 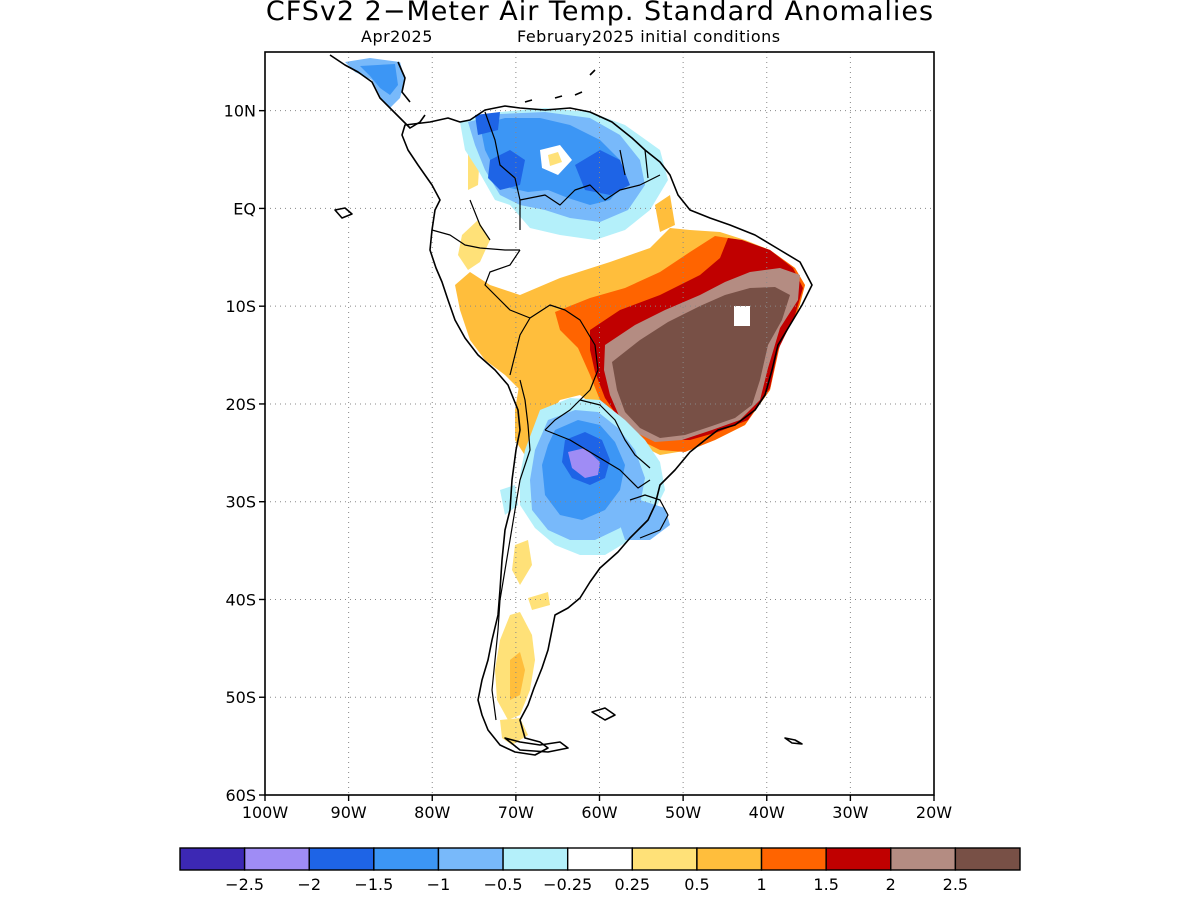 What do you see at coordinates (240, 795) in the screenshot?
I see `lat-tick-label: 60S` at bounding box center [240, 795].